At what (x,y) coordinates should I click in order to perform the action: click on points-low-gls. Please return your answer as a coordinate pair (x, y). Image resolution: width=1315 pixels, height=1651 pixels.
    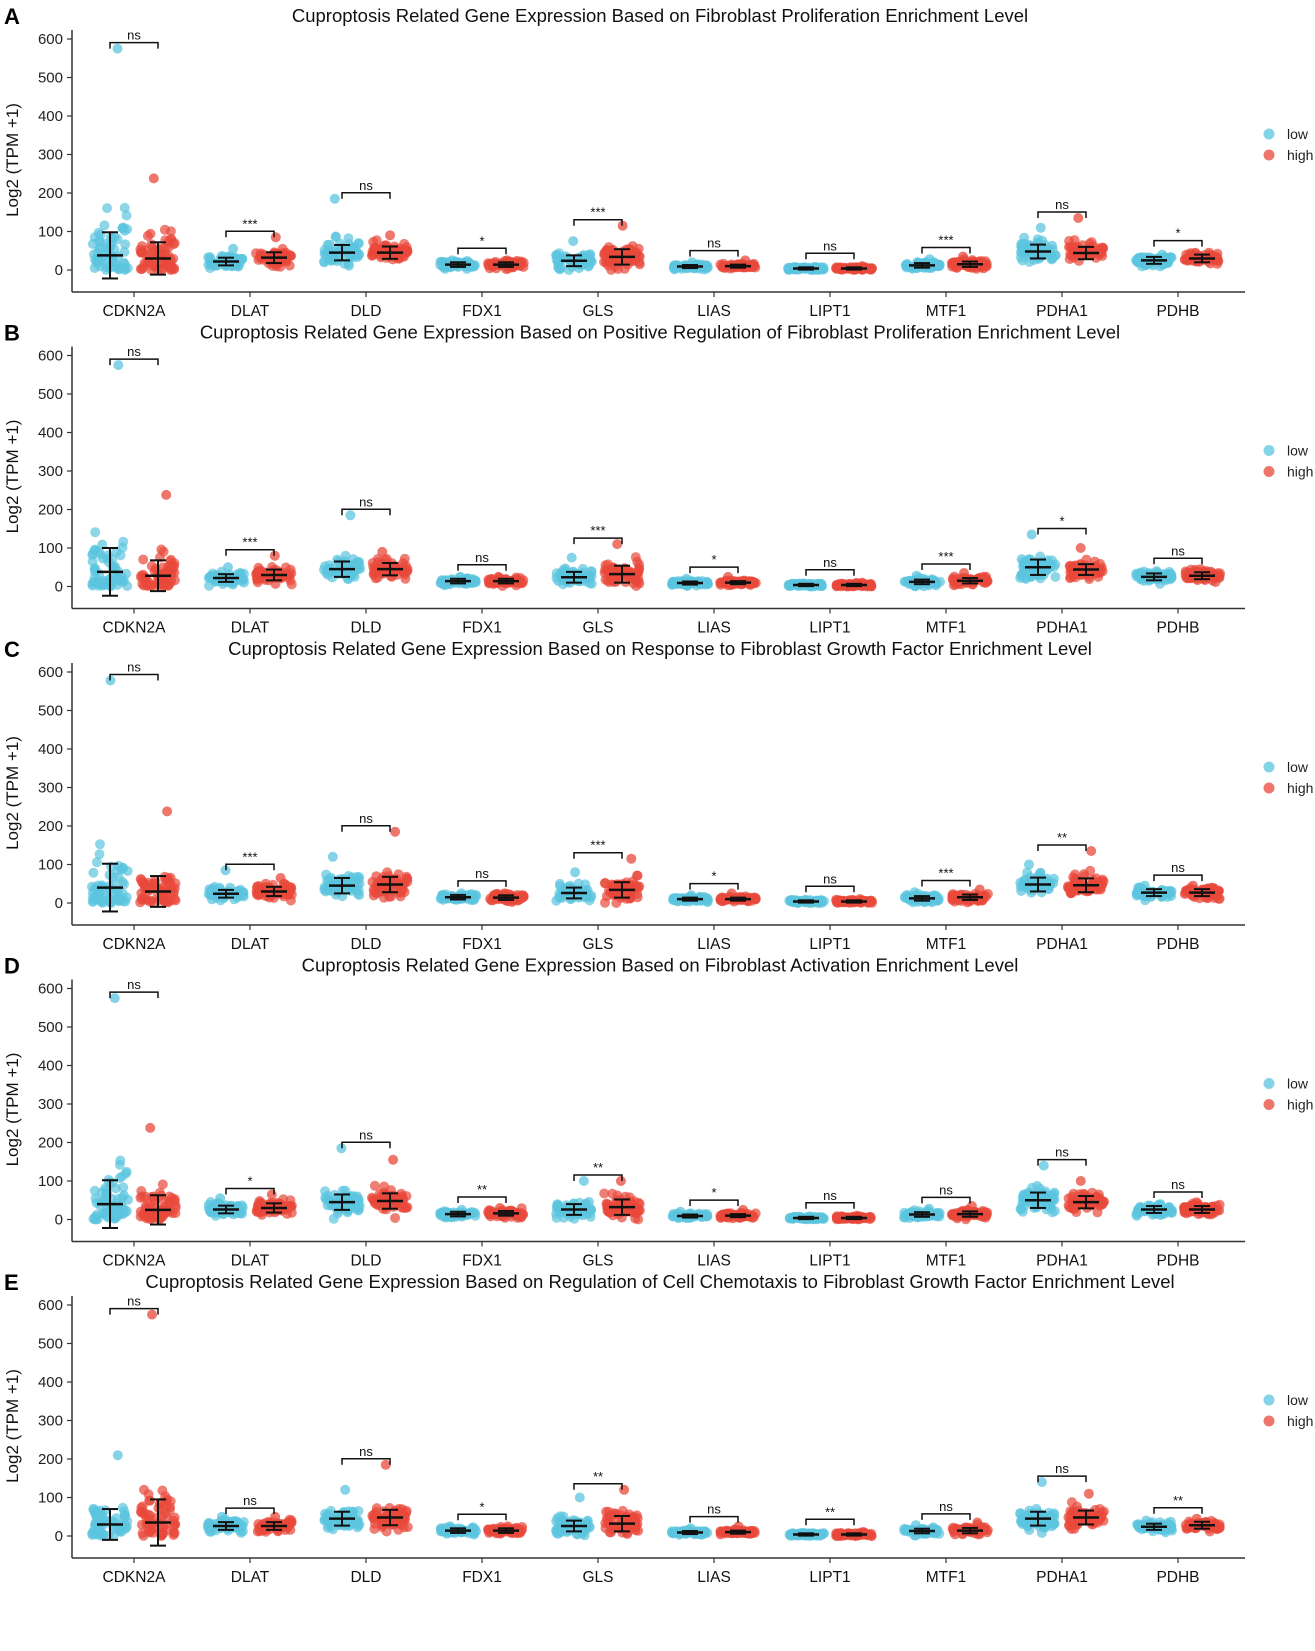
    Looking at the image, I should click on (574, 255).